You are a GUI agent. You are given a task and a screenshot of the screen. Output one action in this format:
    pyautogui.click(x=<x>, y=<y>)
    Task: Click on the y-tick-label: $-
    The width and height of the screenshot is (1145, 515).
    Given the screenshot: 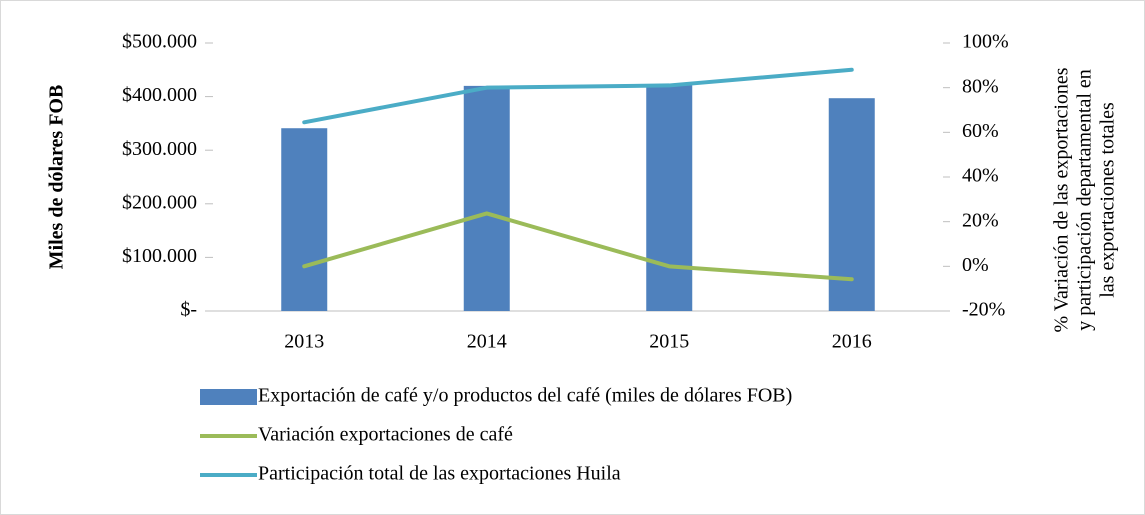 What is the action you would take?
    pyautogui.click(x=188, y=310)
    